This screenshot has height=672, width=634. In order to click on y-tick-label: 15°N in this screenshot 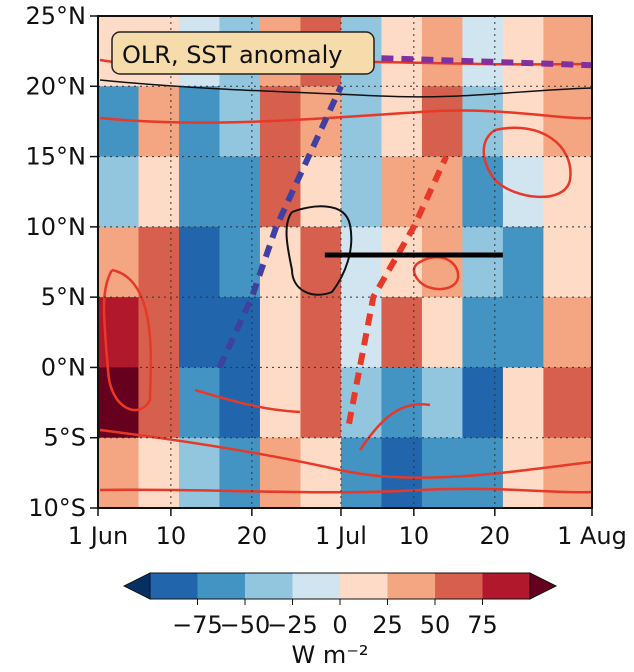, I will do `click(56, 157)`.